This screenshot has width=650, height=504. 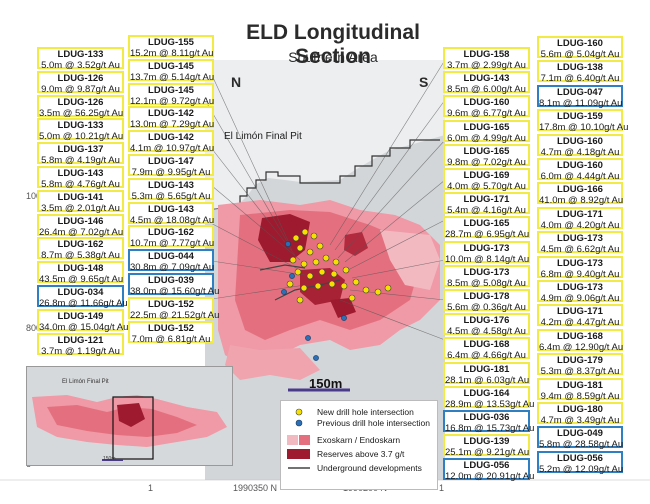 What do you see at coordinates (580, 365) in the screenshot?
I see `intersection-label: LDUG-179 5.3m @ 8.37g/t Au` at bounding box center [580, 365].